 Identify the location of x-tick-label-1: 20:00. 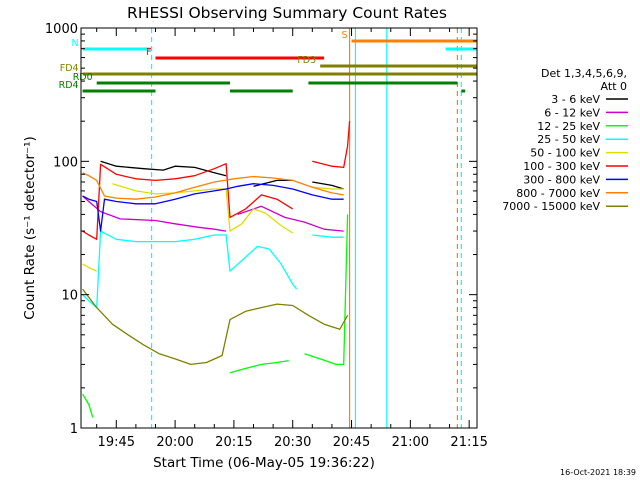
(174, 442).